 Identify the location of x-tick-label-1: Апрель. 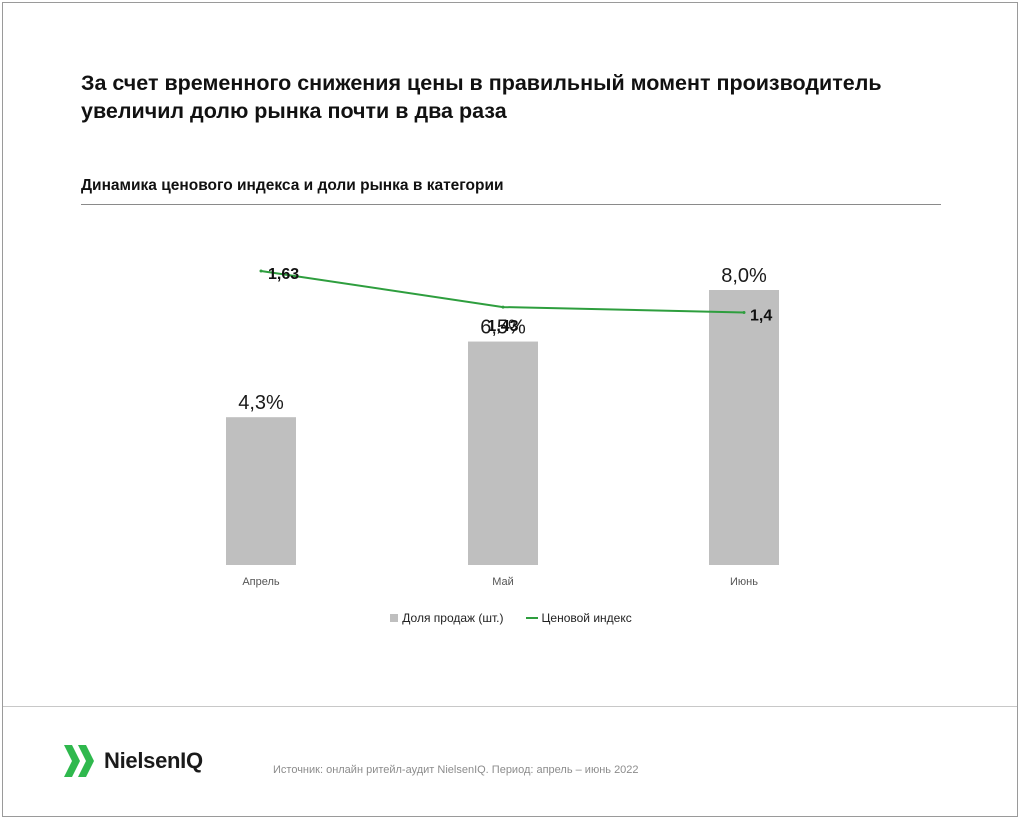
(261, 582).